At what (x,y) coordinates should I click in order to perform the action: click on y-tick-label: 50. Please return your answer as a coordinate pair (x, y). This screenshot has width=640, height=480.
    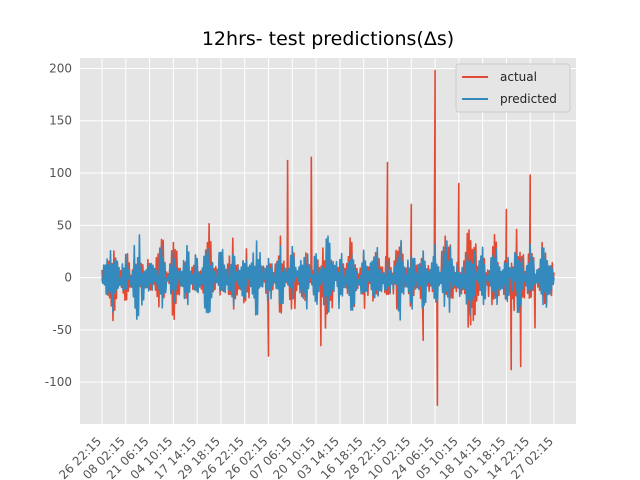
    Looking at the image, I should click on (64, 225).